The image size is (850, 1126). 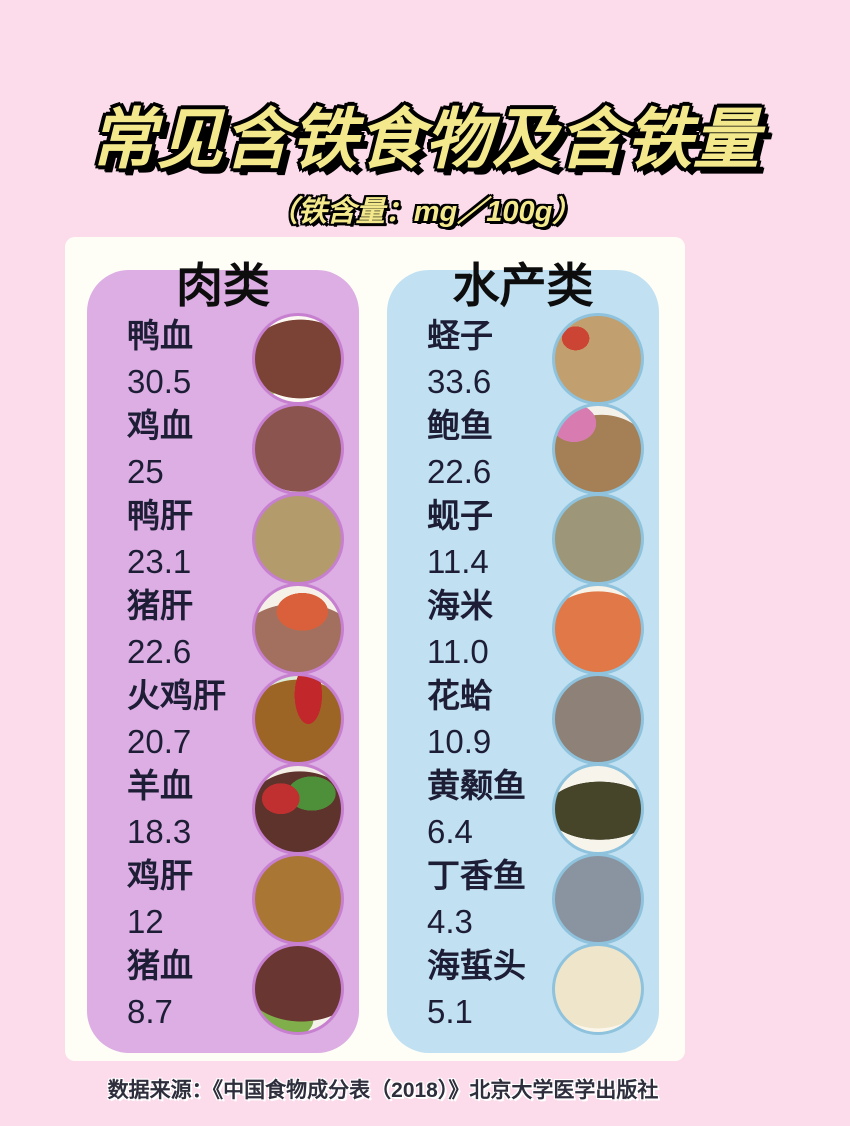 What do you see at coordinates (223, 359) in the screenshot?
I see `food-row: 鸭血 30.5` at bounding box center [223, 359].